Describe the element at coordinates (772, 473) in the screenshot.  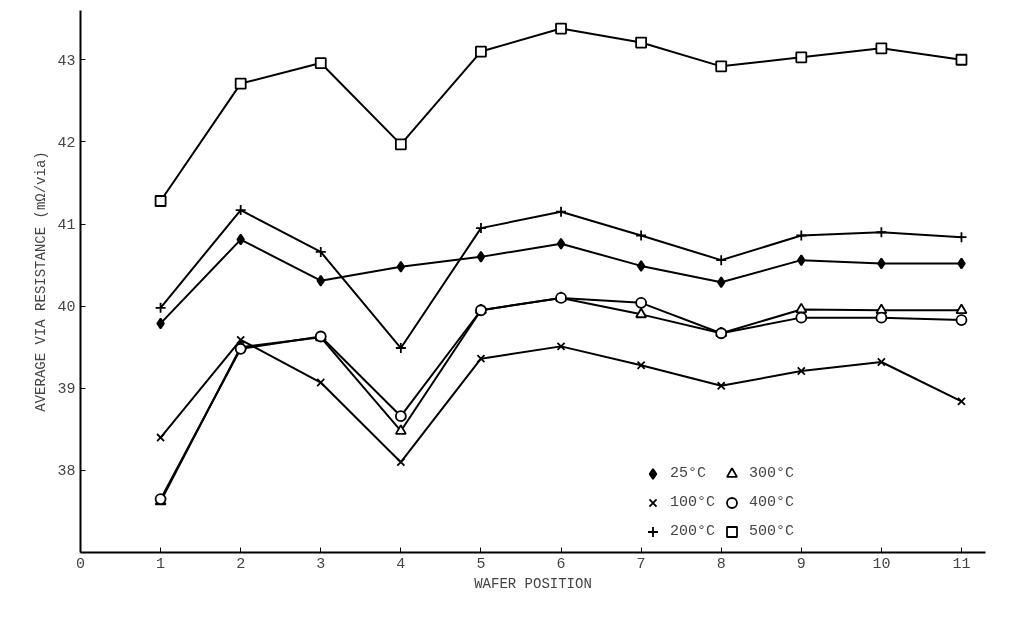
I see `legend-label: 300°C` at that location.